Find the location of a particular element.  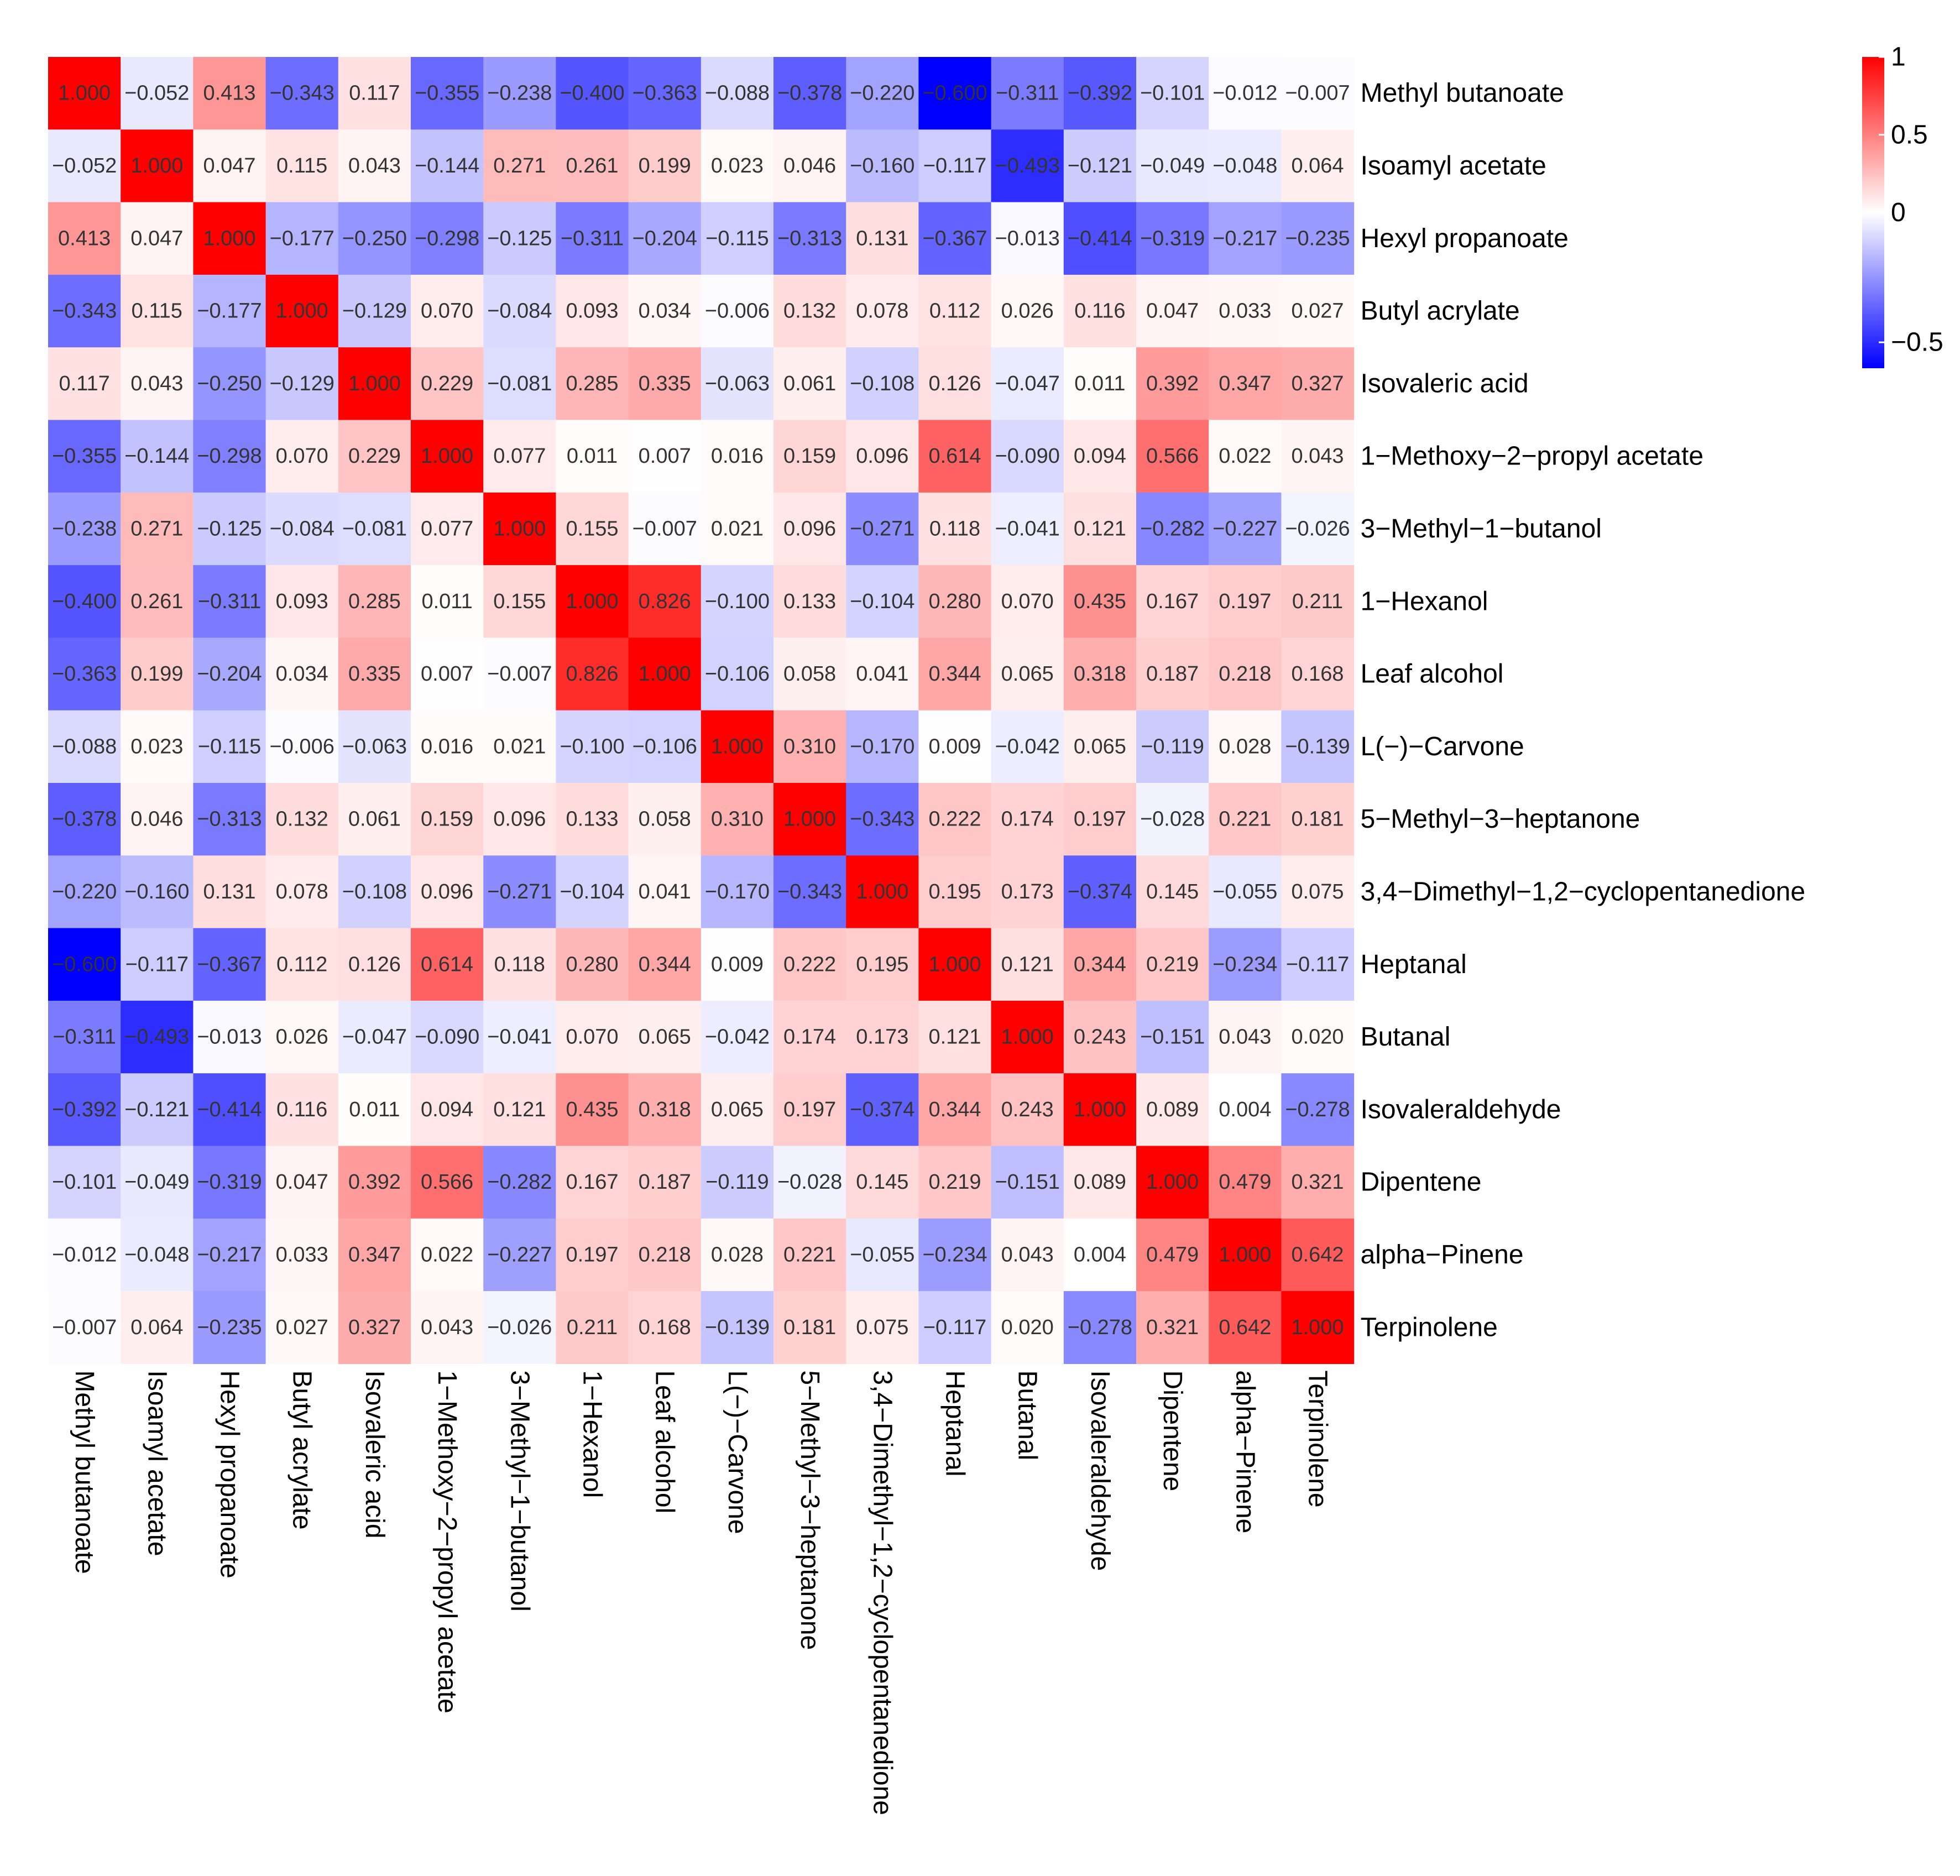

cell-value-label: −0.151 is located at coordinates (1027, 1182).